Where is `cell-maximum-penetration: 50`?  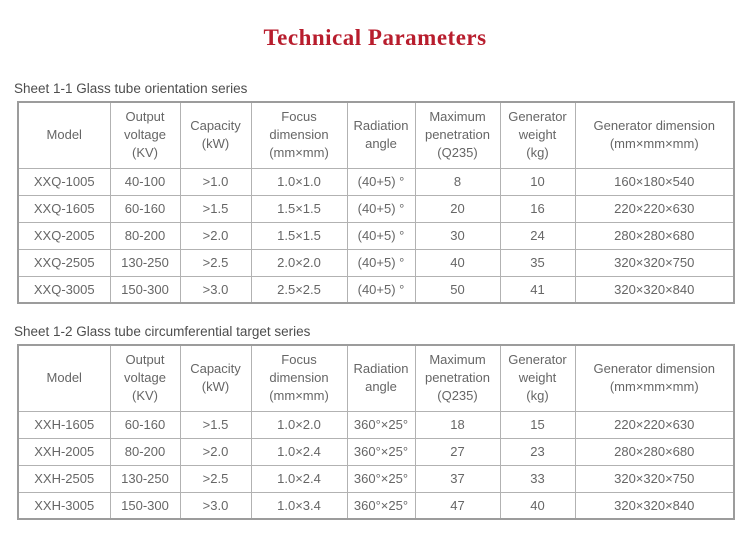
cell-maximum-penetration: 50 is located at coordinates (457, 289).